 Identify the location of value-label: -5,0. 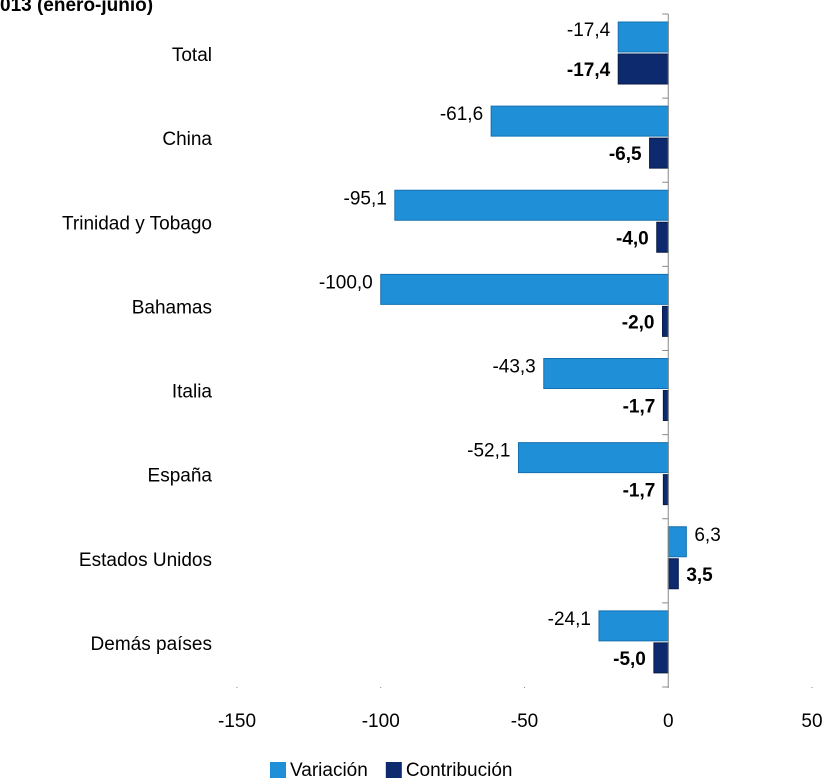
(629, 659).